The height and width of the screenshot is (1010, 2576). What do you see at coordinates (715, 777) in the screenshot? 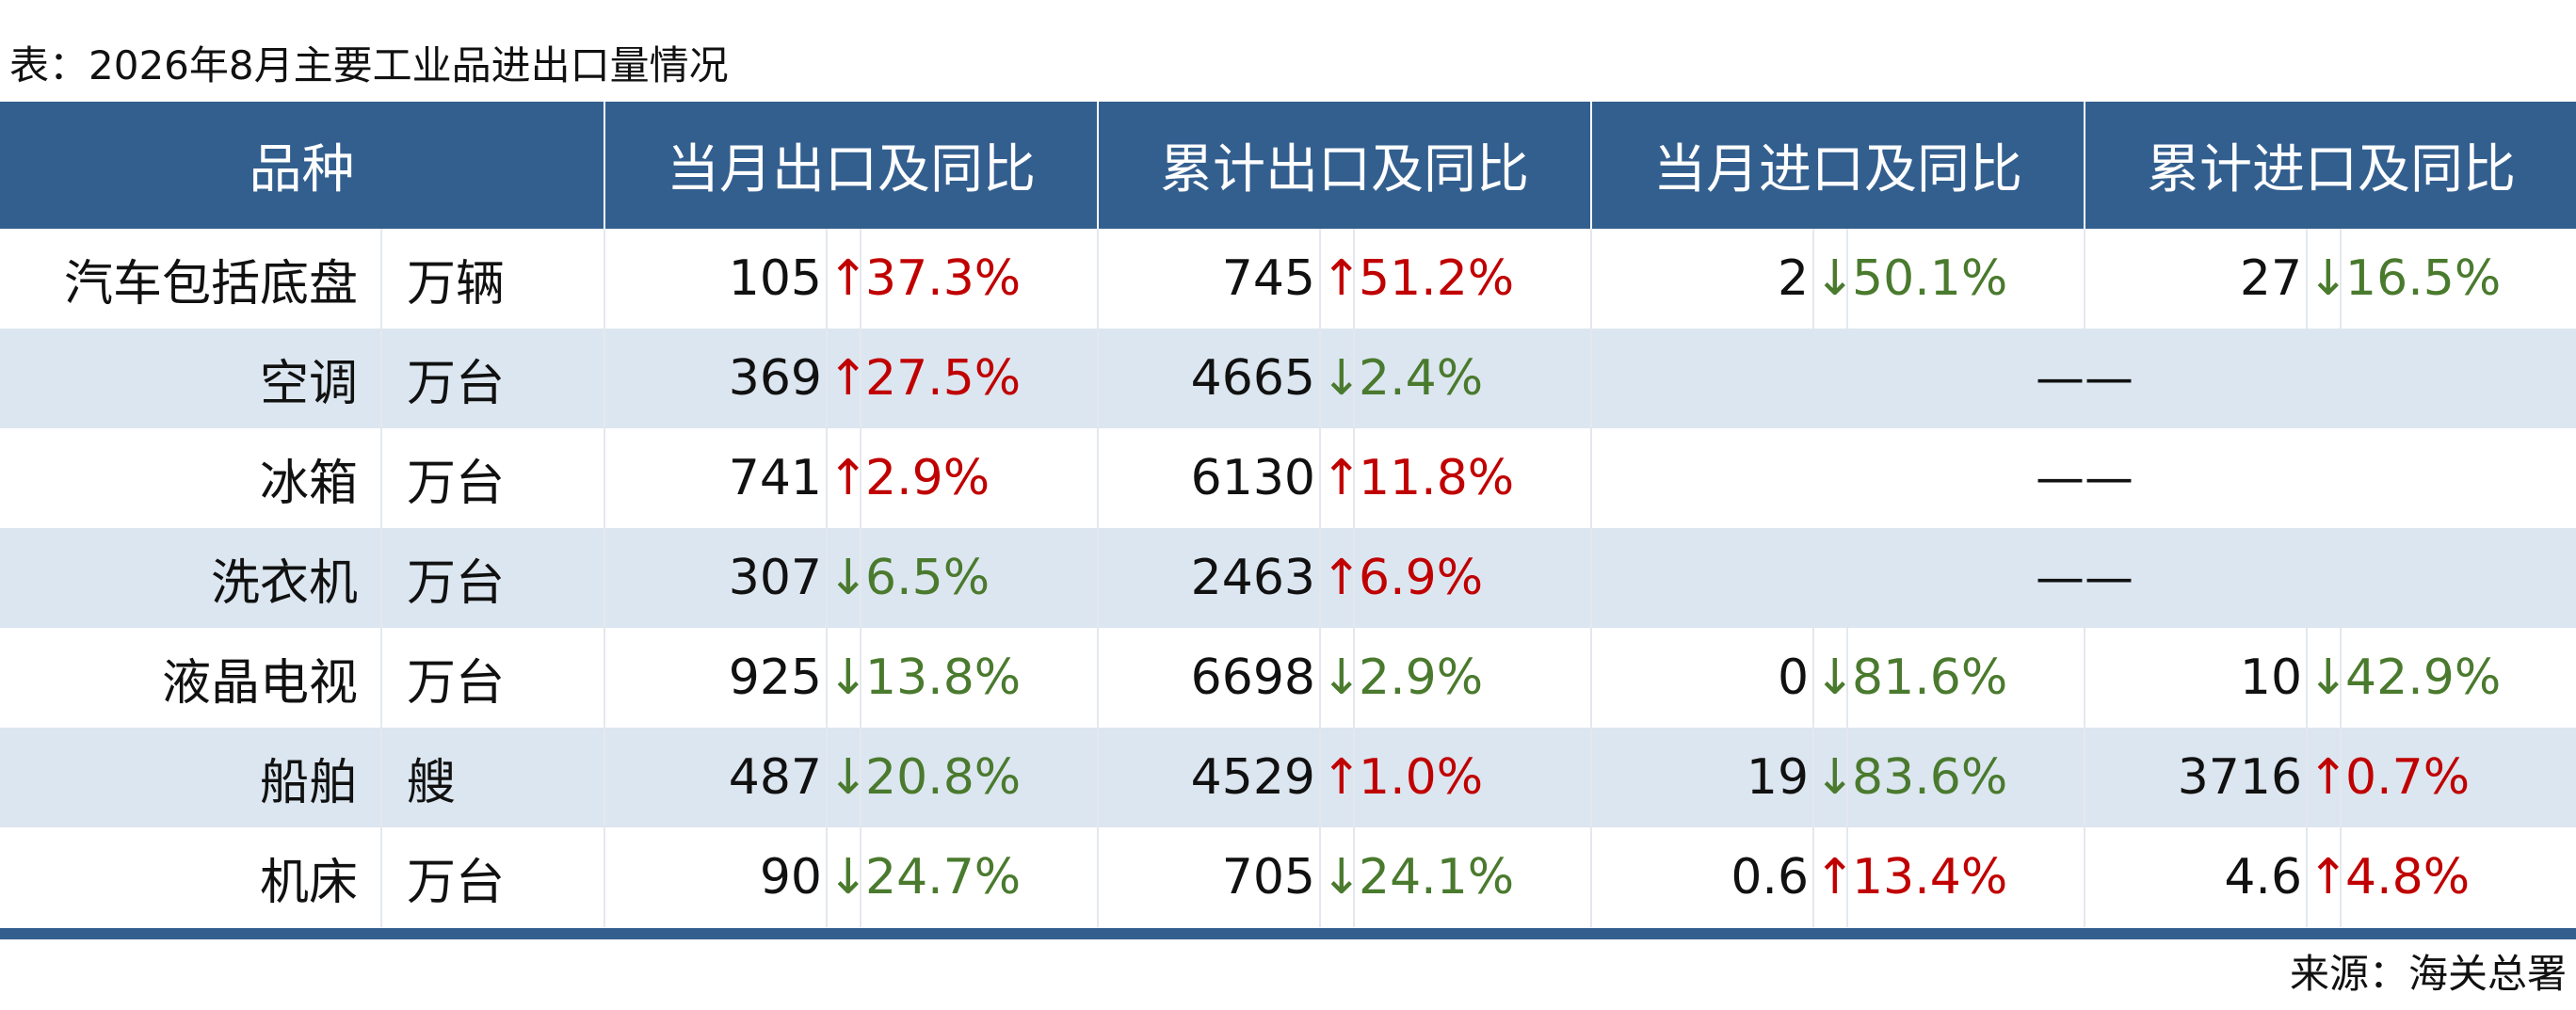
I see `volume: 487` at bounding box center [715, 777].